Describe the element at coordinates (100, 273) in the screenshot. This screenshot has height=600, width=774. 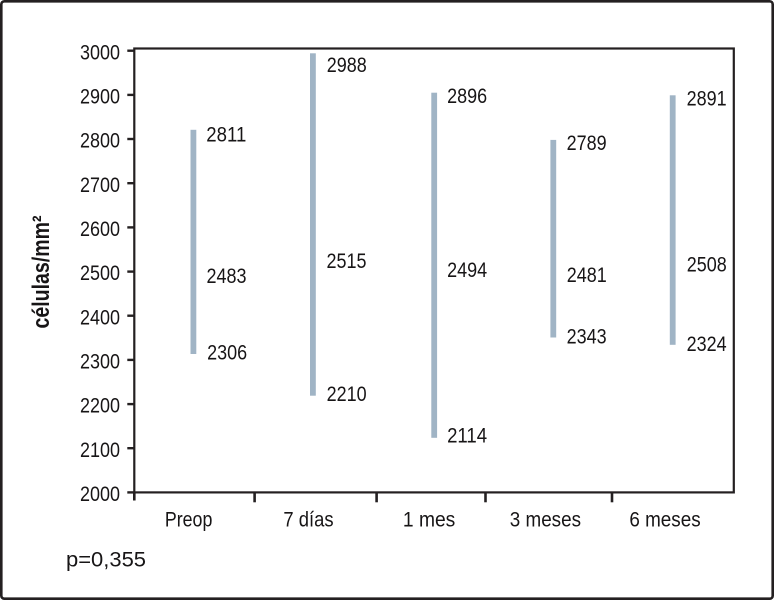
I see `svg-text: 2500` at that location.